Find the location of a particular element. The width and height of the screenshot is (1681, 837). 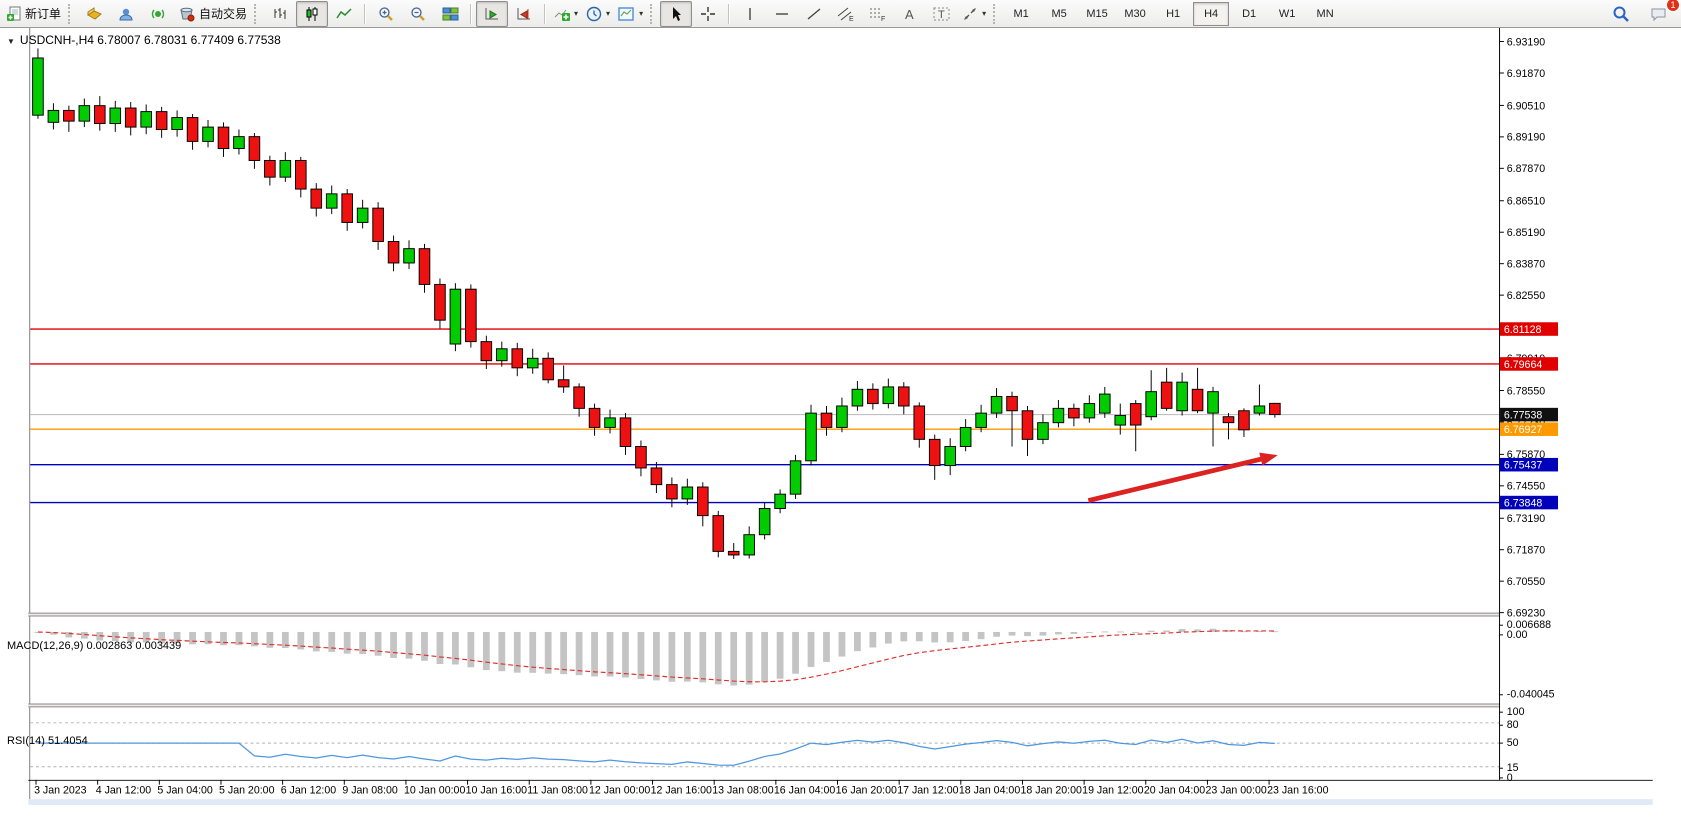

zoom-out-button is located at coordinates (418, 14).